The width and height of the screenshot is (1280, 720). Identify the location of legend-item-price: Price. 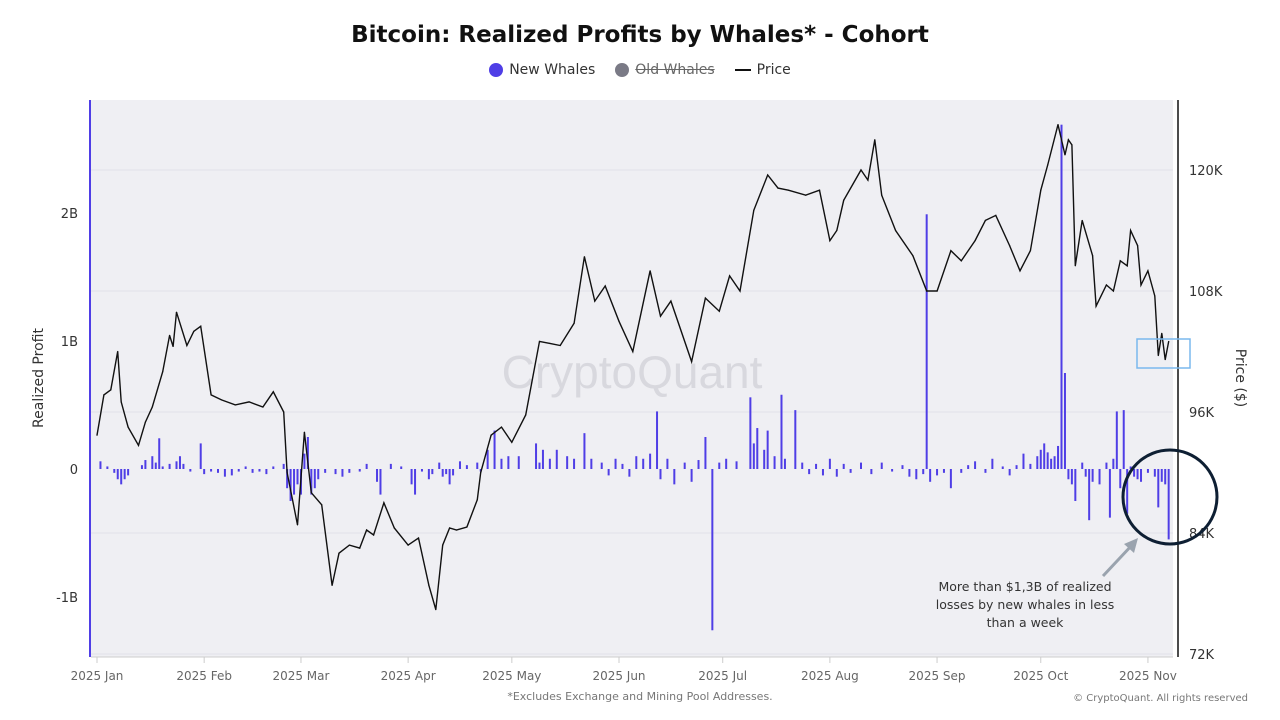
(762, 70).